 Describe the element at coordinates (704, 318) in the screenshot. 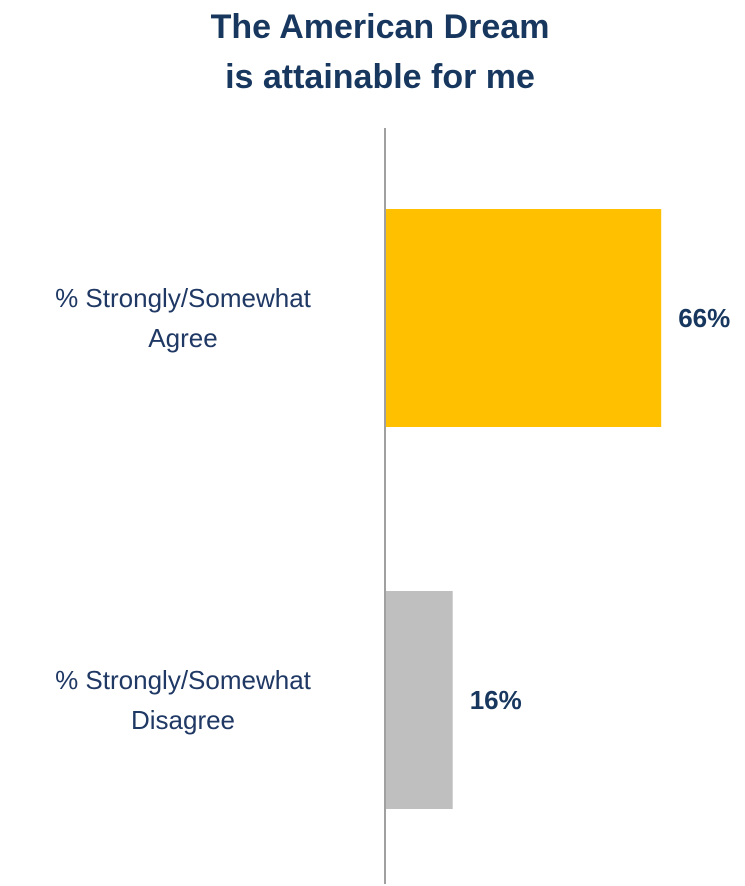

I see `data-label-agree: 66%` at that location.